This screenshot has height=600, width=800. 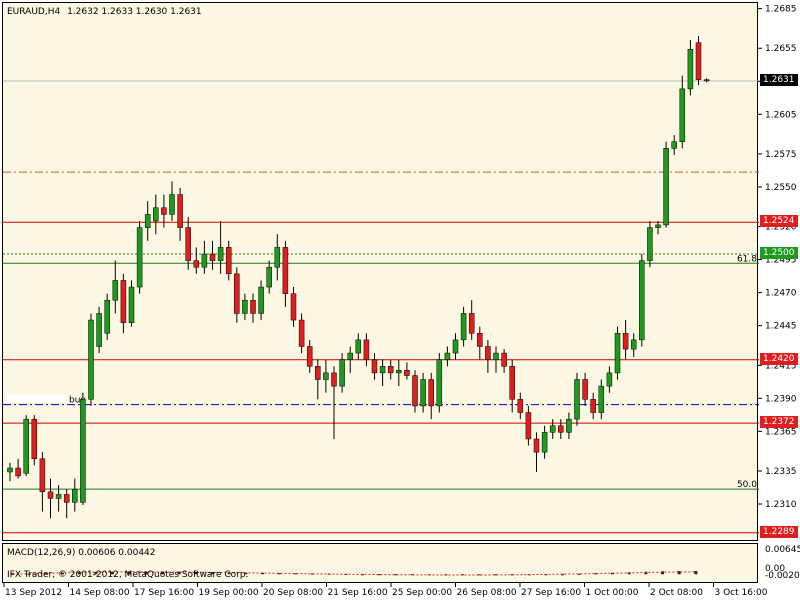 I want to click on time-tick-label: 19 Sep 00:00, so click(x=229, y=593).